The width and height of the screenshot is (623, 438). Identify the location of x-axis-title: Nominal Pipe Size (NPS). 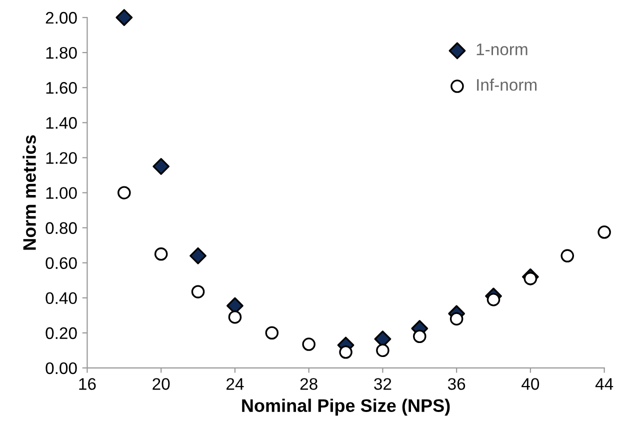
(346, 407).